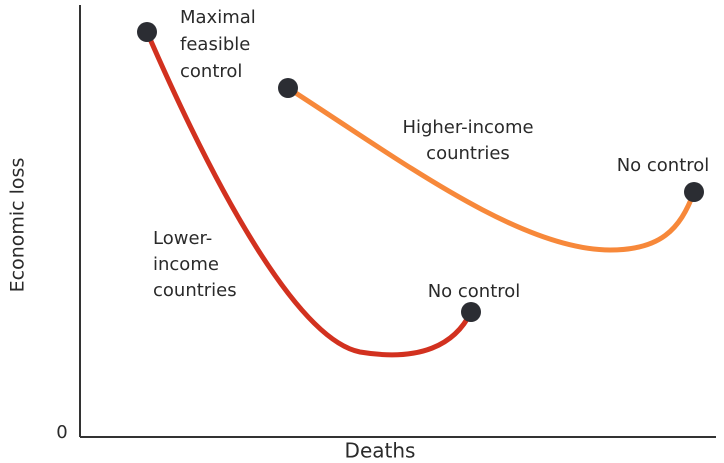  I want to click on curve-label: Higher-income, so click(467, 127).